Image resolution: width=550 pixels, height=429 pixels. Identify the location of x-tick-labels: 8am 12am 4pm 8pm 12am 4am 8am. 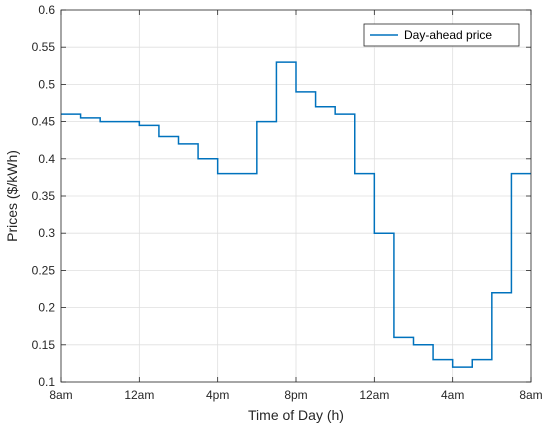
(295, 395).